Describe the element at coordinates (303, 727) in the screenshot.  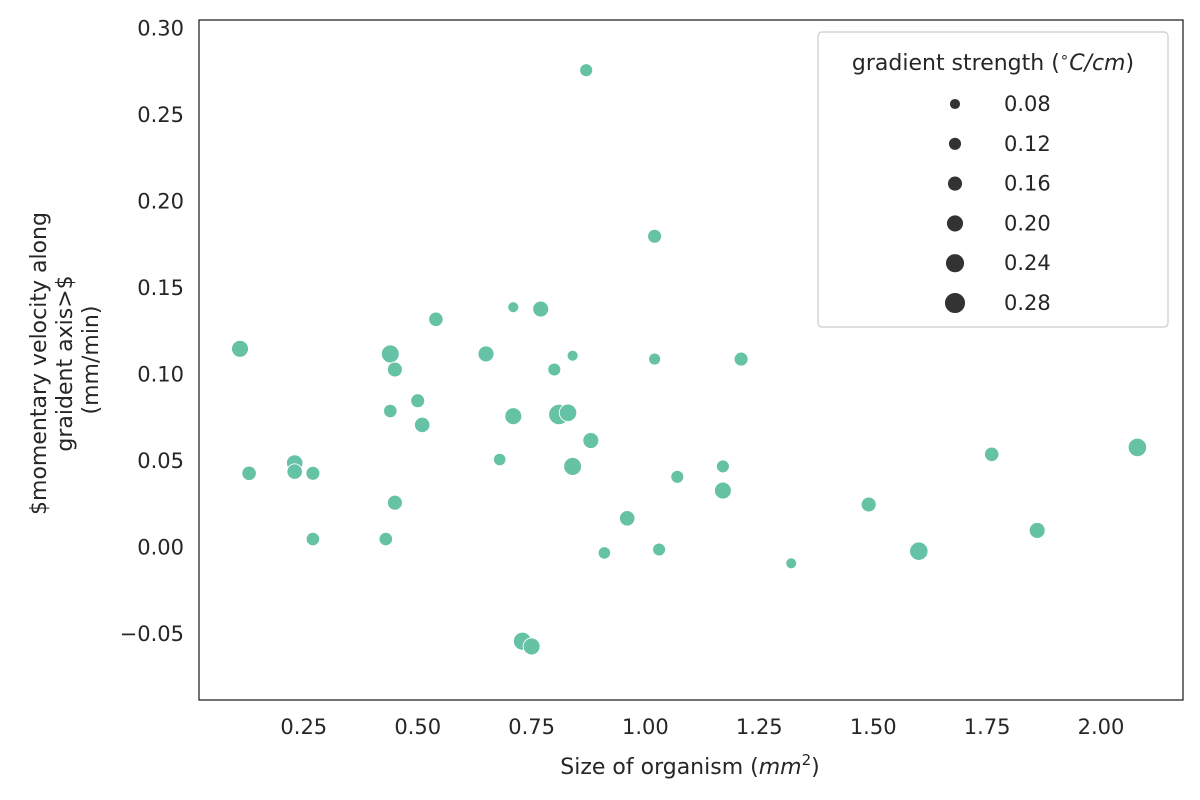
I see `x-tick-label: 0.25` at that location.